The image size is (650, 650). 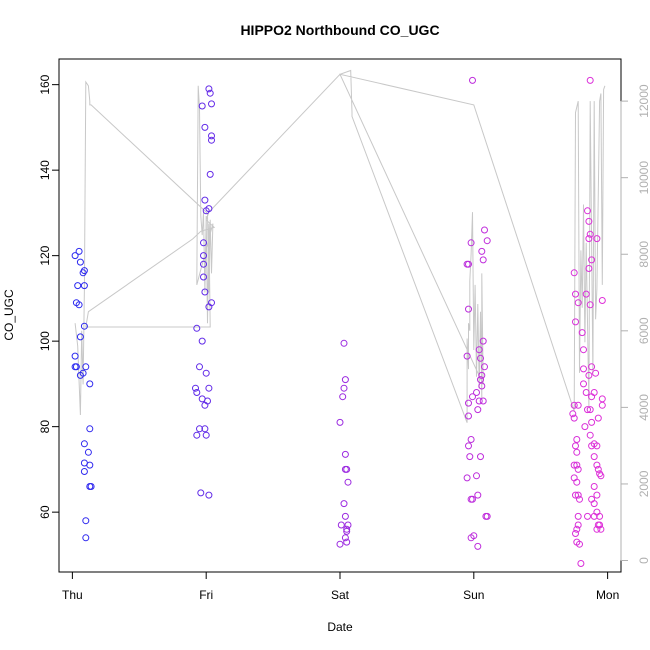 What do you see at coordinates (643, 178) in the screenshot?
I see `right-tick-label: 10000` at bounding box center [643, 178].